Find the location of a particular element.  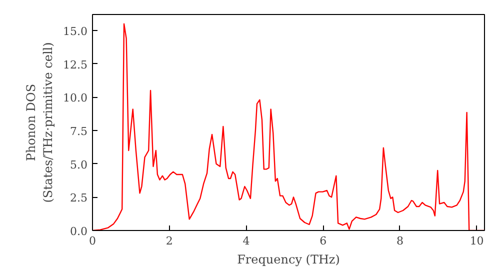

x-tick-label: 2 is located at coordinates (169, 241).